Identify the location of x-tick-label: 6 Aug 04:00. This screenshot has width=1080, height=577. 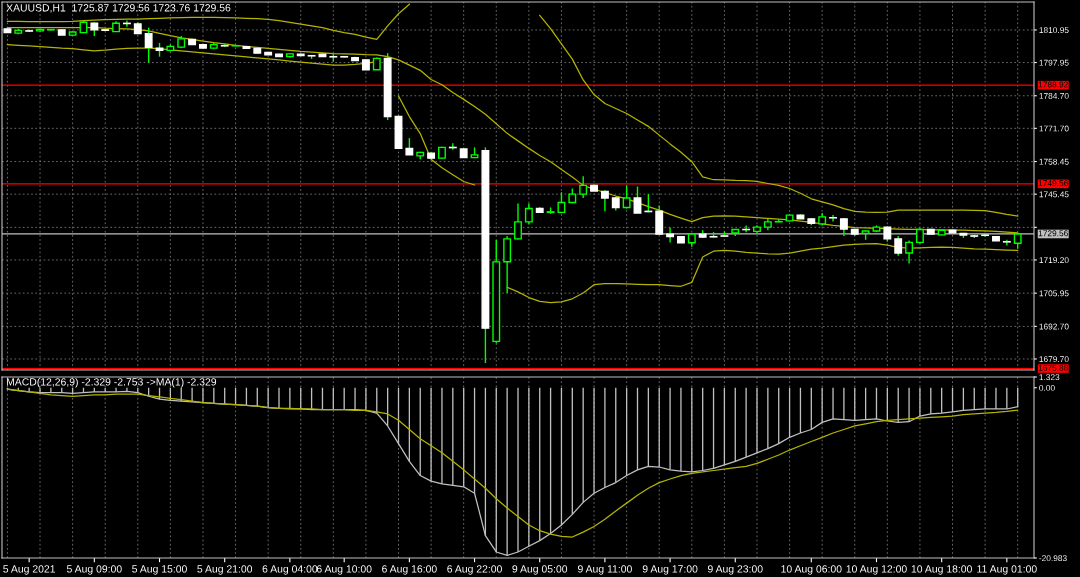
(290, 570).